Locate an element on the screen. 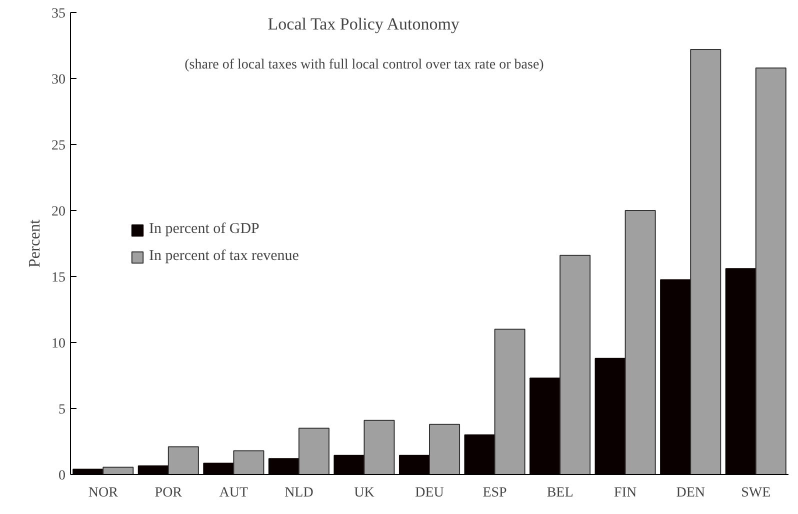  x-tick-label: SWE is located at coordinates (756, 493).